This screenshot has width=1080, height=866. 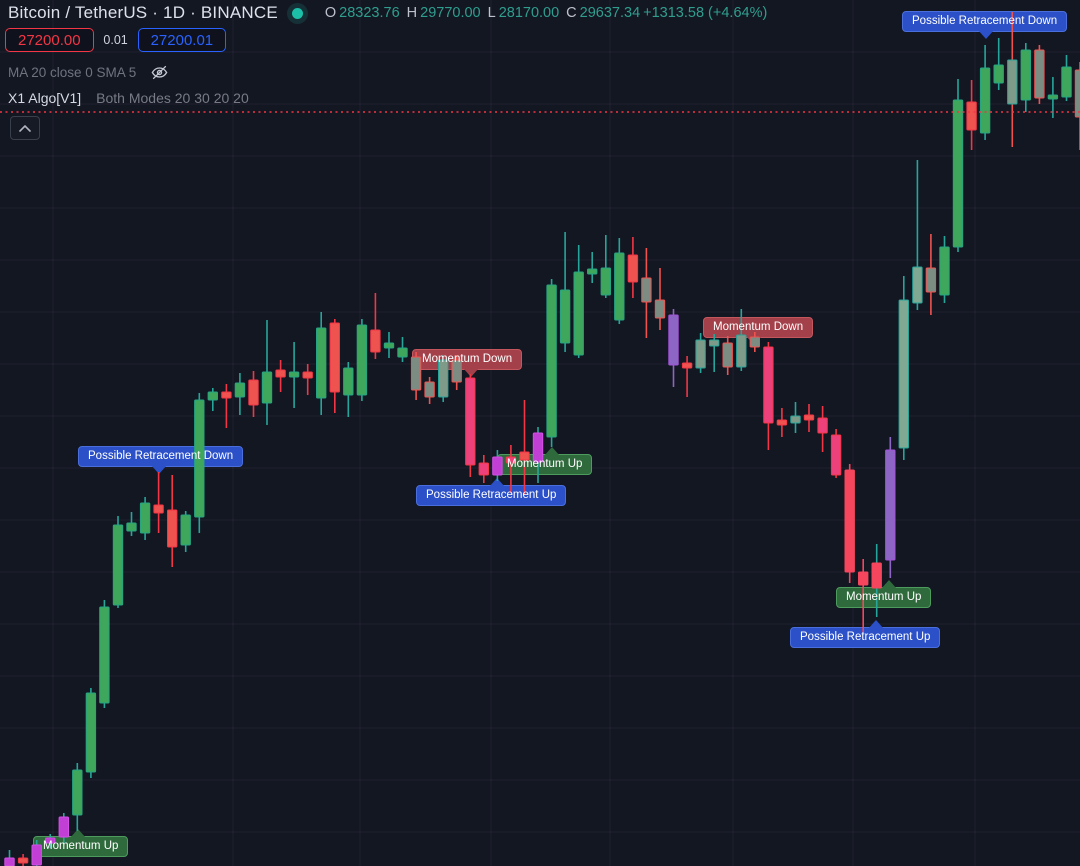 I want to click on order-entry-panel: 27200.00 0.01 27200.01, so click(x=116, y=40).